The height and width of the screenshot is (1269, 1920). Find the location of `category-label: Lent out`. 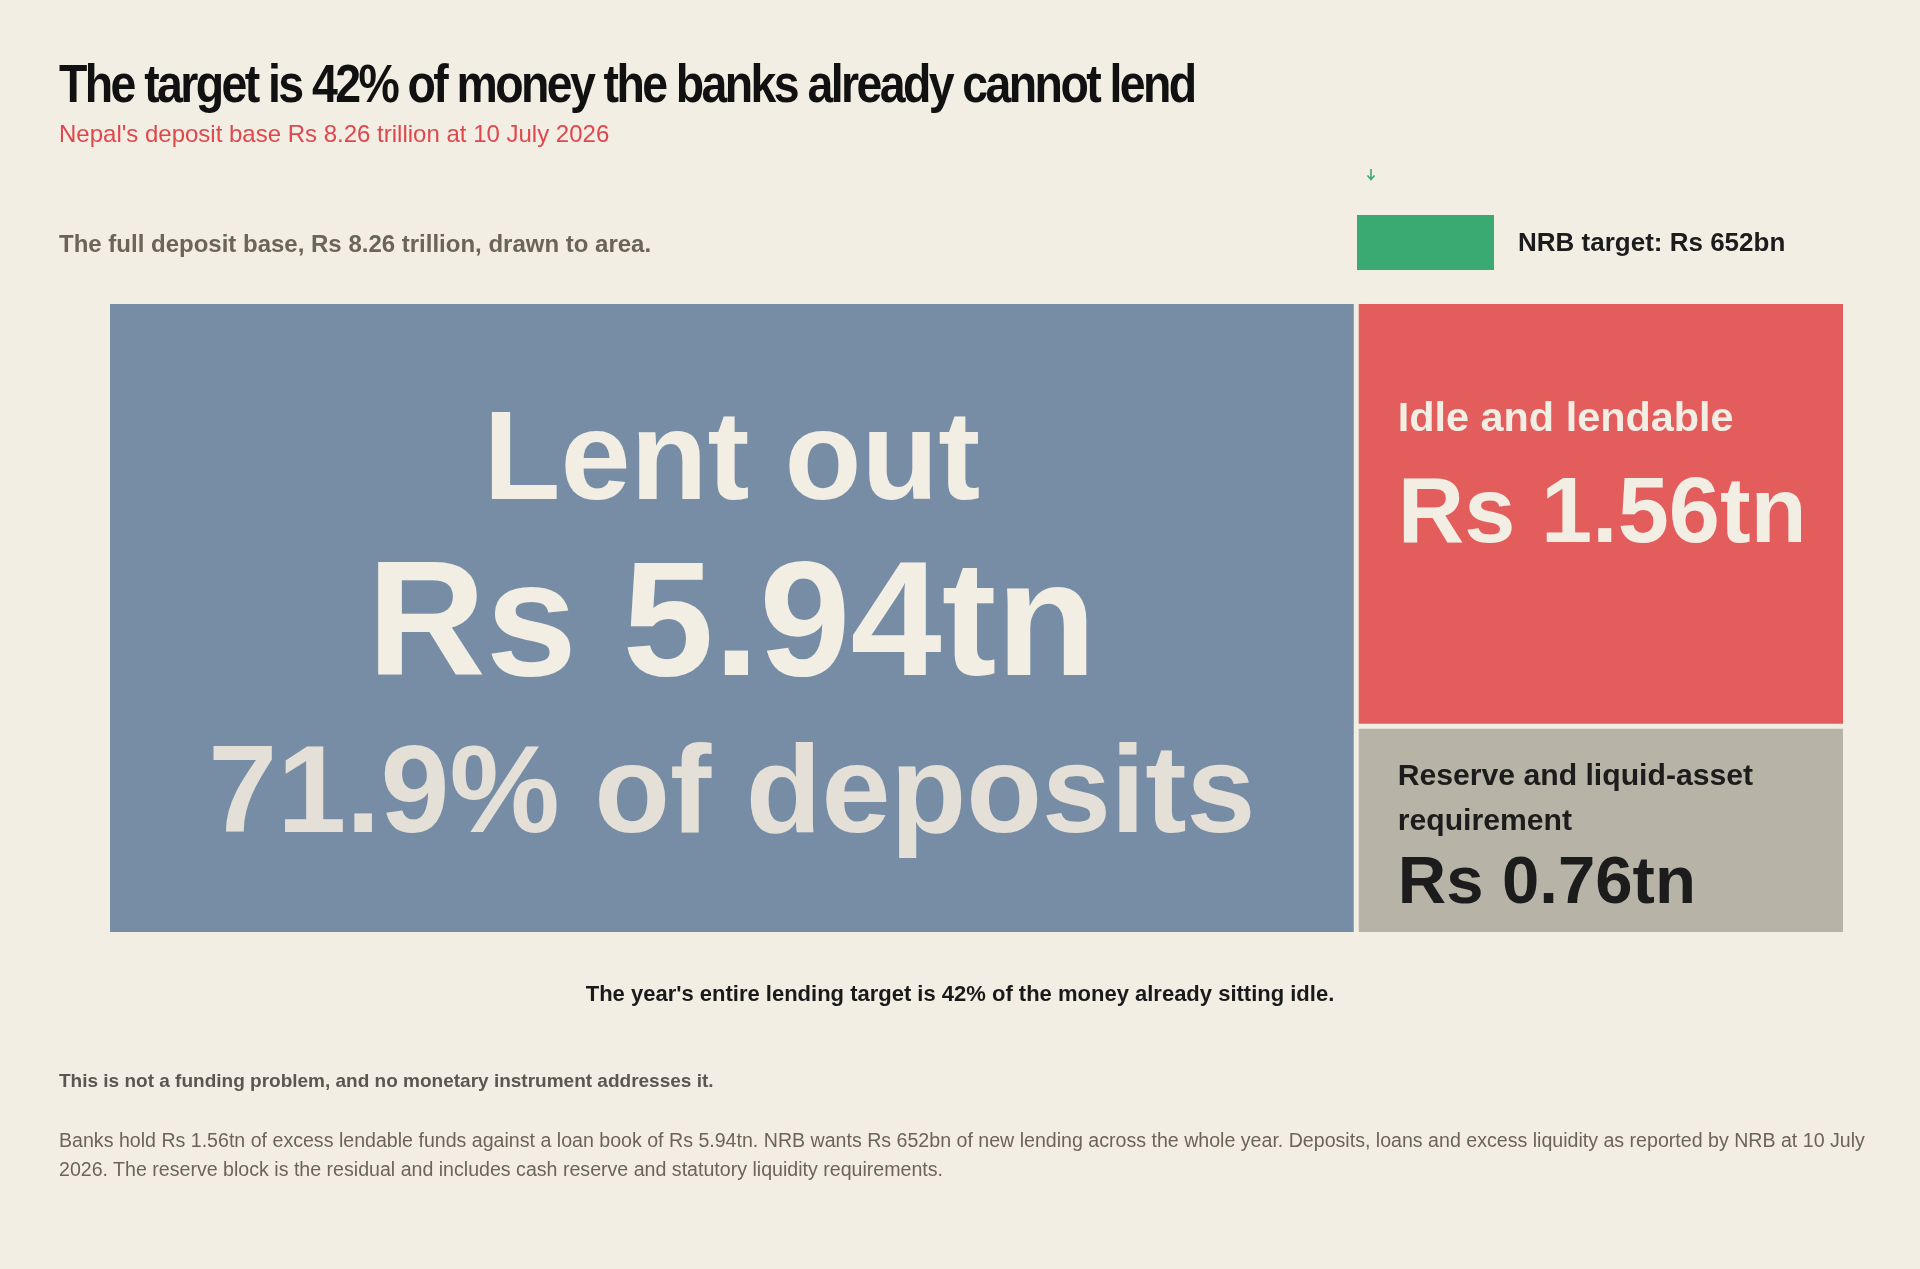

category-label: Lent out is located at coordinates (732, 455).